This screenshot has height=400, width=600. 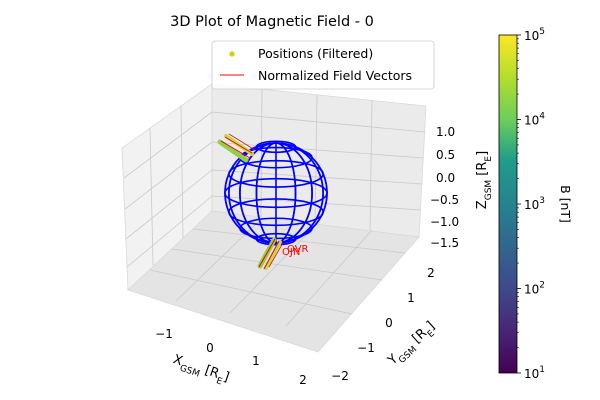 I want to click on y-tick-label: 1, so click(x=411, y=298).